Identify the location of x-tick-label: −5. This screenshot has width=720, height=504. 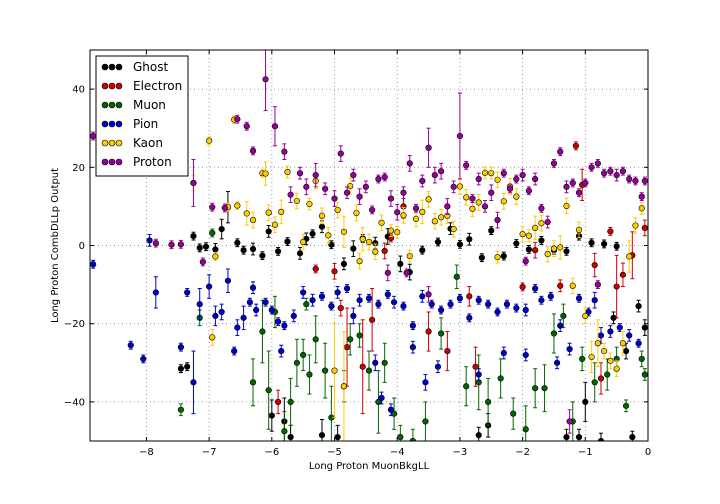
(334, 452).